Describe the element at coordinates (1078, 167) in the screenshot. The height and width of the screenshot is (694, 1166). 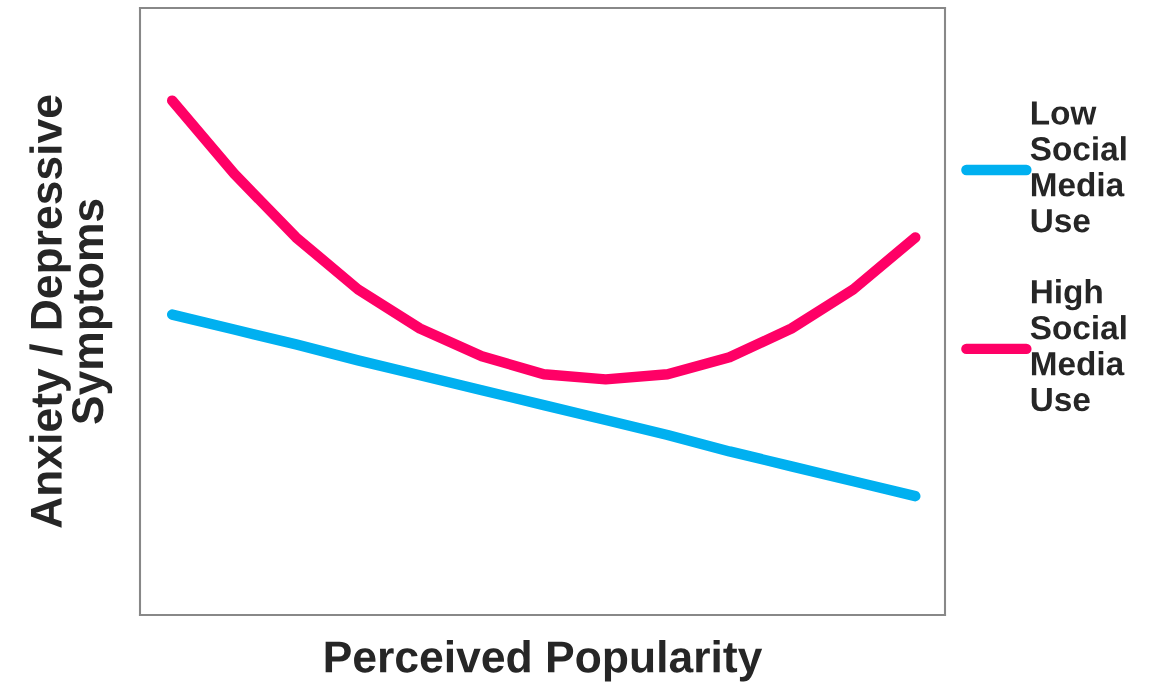
I see `legend-label: Low Social Media Use` at that location.